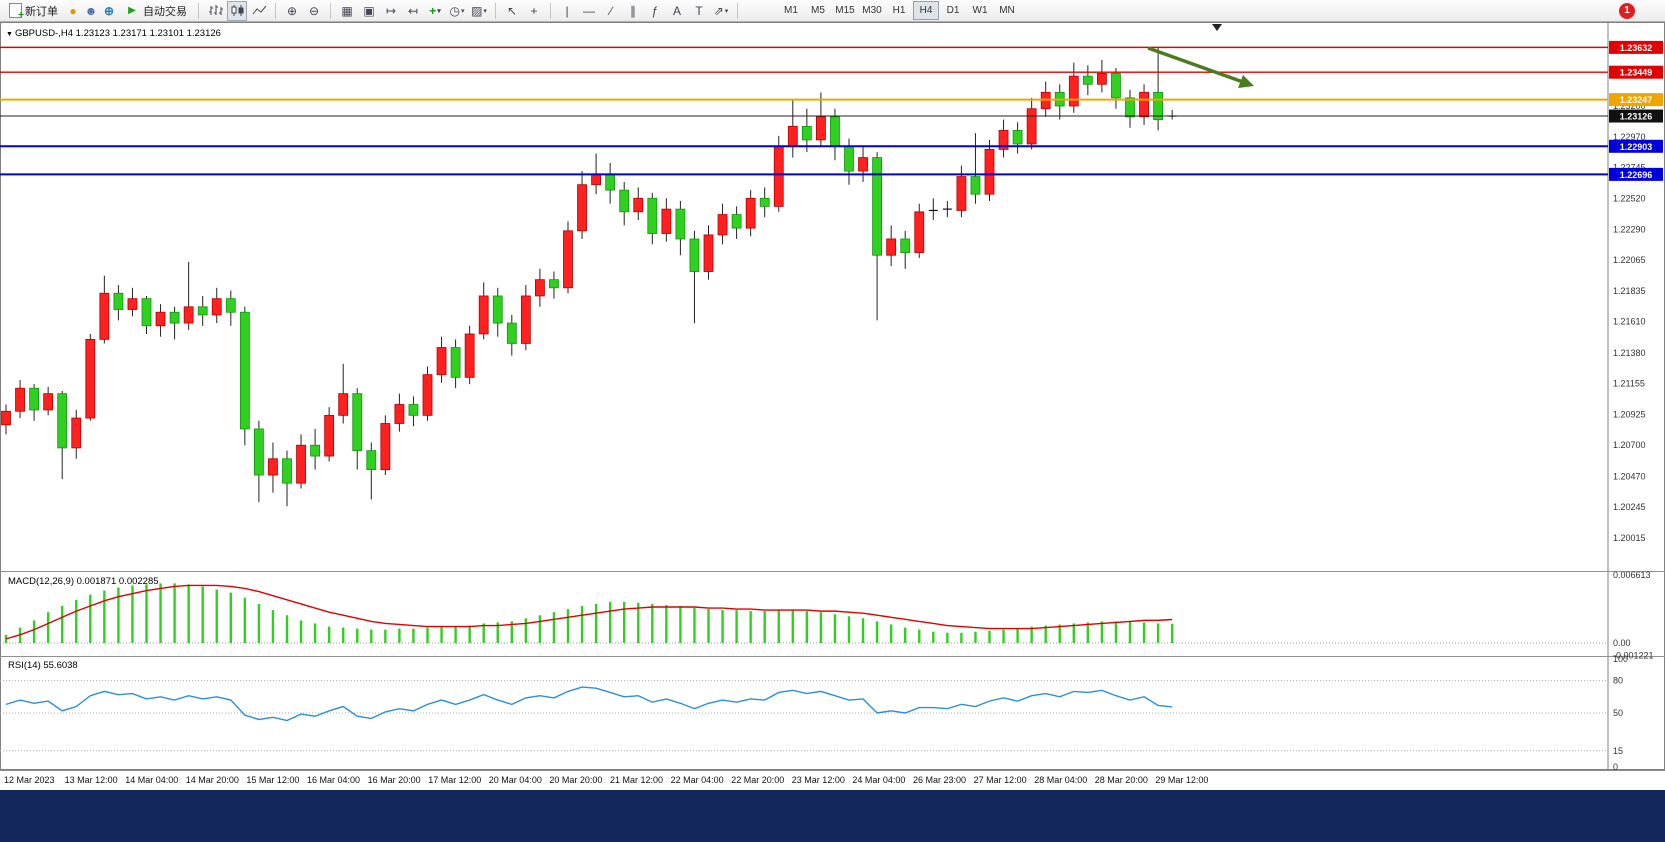 The image size is (1665, 842). What do you see at coordinates (589, 612) in the screenshot?
I see `macd-signal-line` at bounding box center [589, 612].